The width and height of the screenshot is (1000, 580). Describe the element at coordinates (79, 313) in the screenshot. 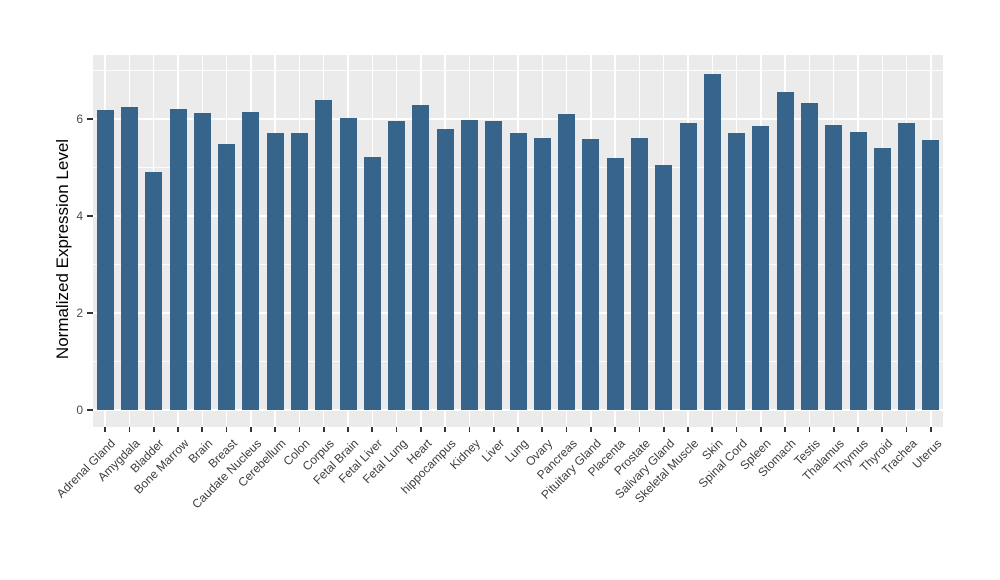

I see `y-tick-label: 2` at that location.